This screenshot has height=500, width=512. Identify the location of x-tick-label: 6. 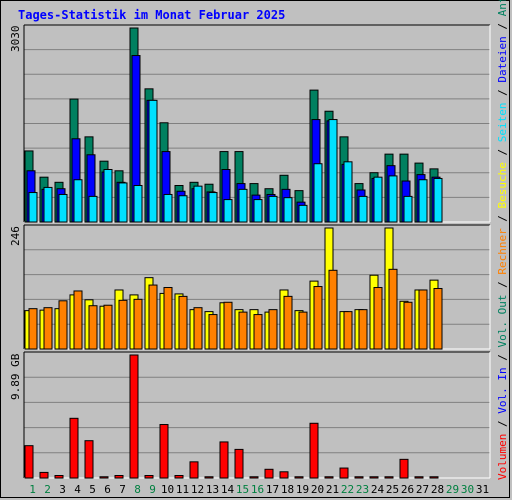
(107, 489).